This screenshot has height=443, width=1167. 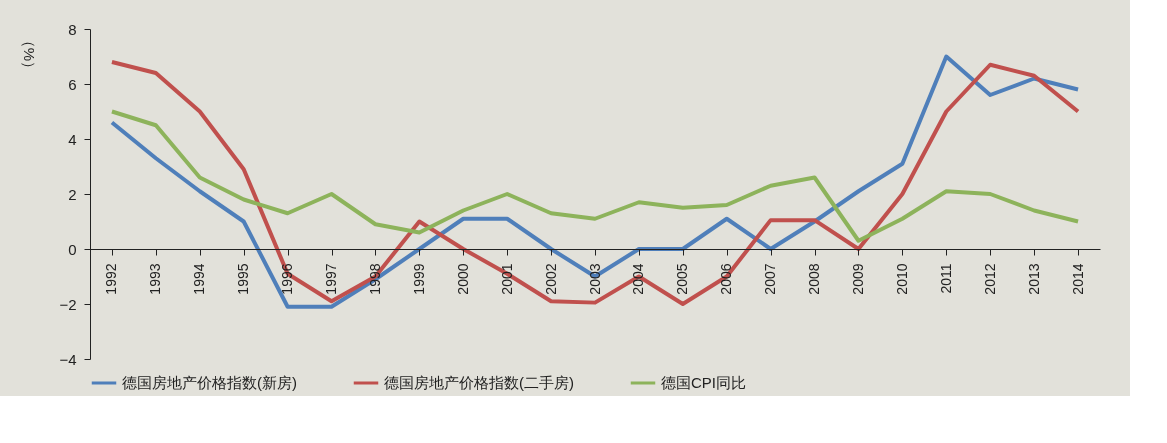 What do you see at coordinates (374, 279) in the screenshot?
I see `x-tick-label: 1998` at bounding box center [374, 279].